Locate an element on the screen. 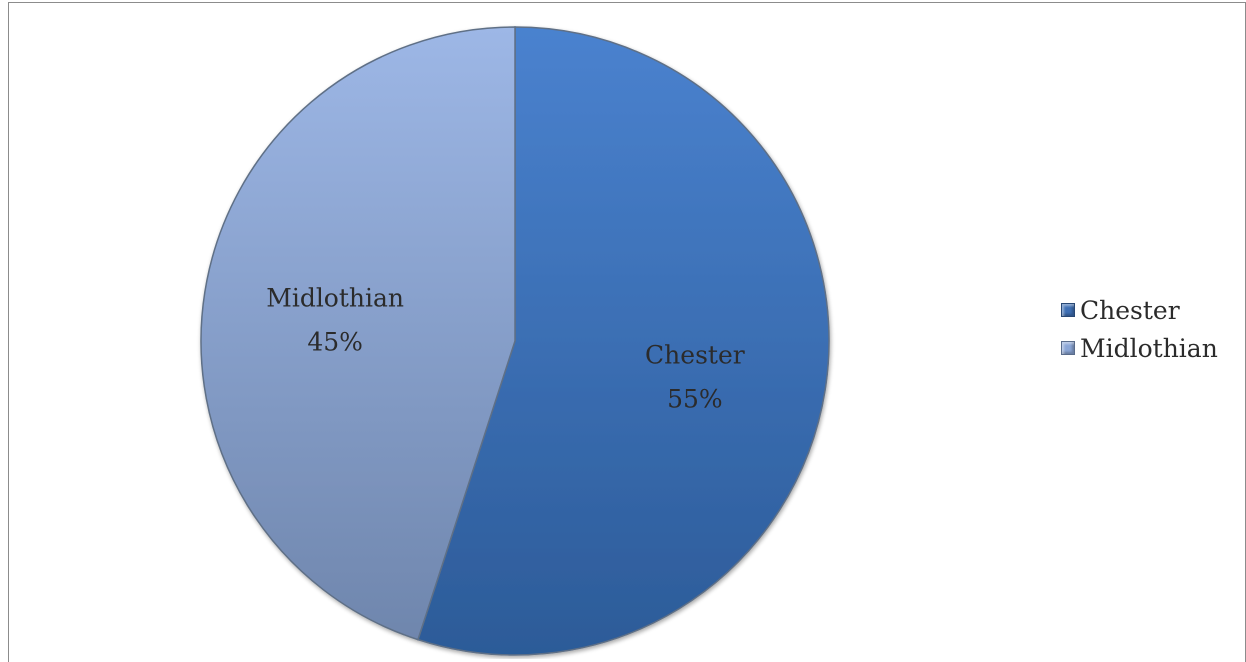 The height and width of the screenshot is (662, 1246). legend-label-chester: Chester is located at coordinates (1130, 310).